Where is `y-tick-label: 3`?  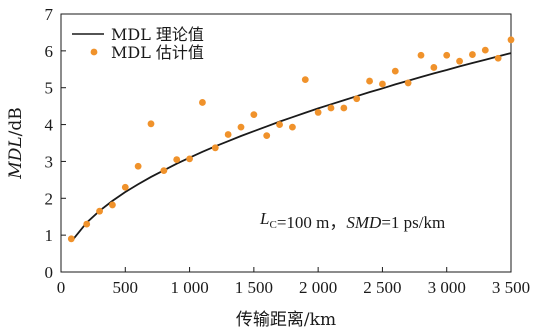 y-tick-label: 3 is located at coordinates (49, 161).